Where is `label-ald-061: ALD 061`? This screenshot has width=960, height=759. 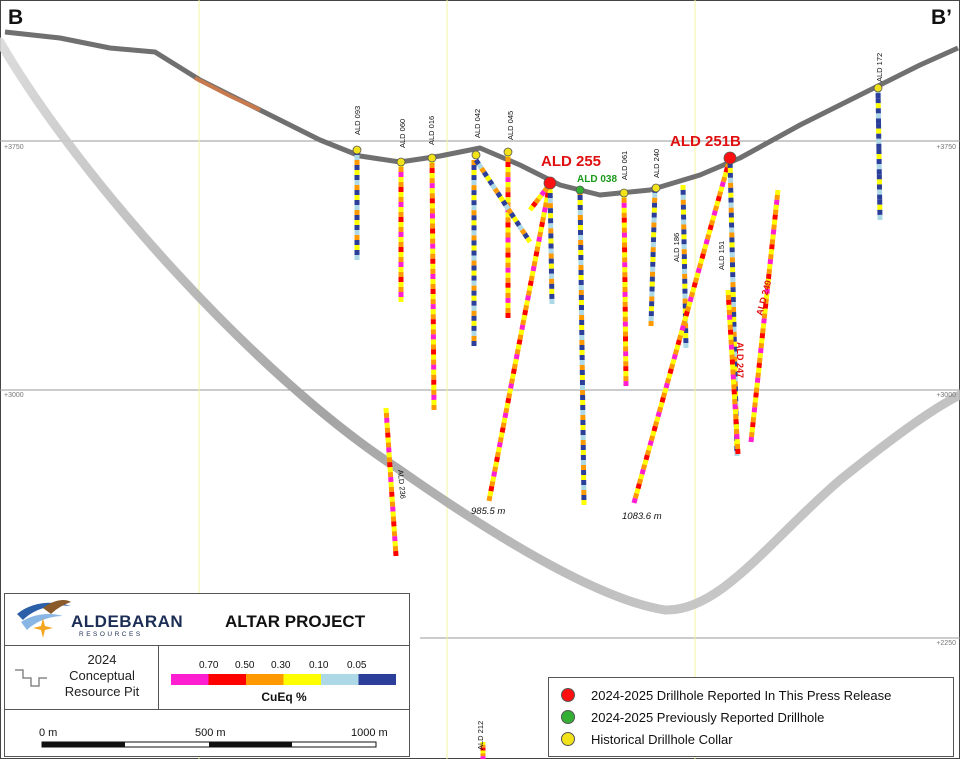
label-ald-061: ALD 061 is located at coordinates (624, 165).